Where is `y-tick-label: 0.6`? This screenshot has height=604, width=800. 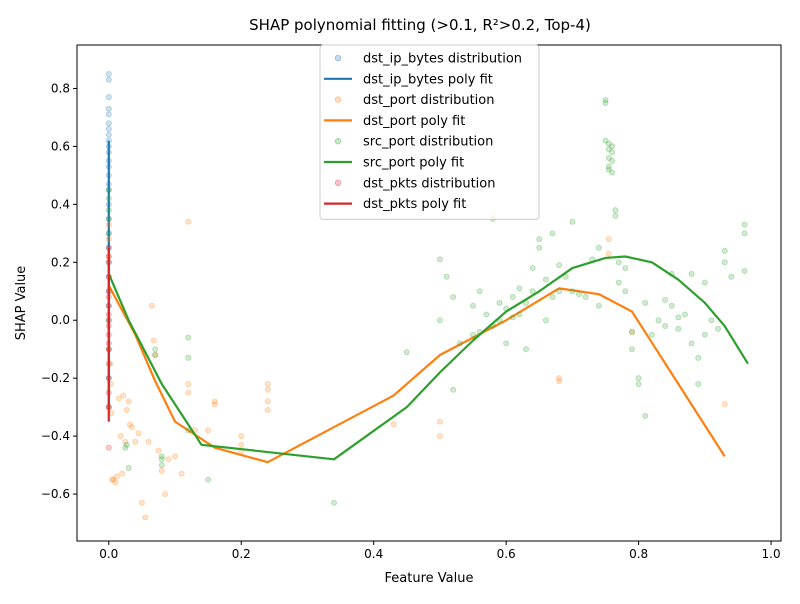 y-tick-label: 0.6 is located at coordinates (60, 146).